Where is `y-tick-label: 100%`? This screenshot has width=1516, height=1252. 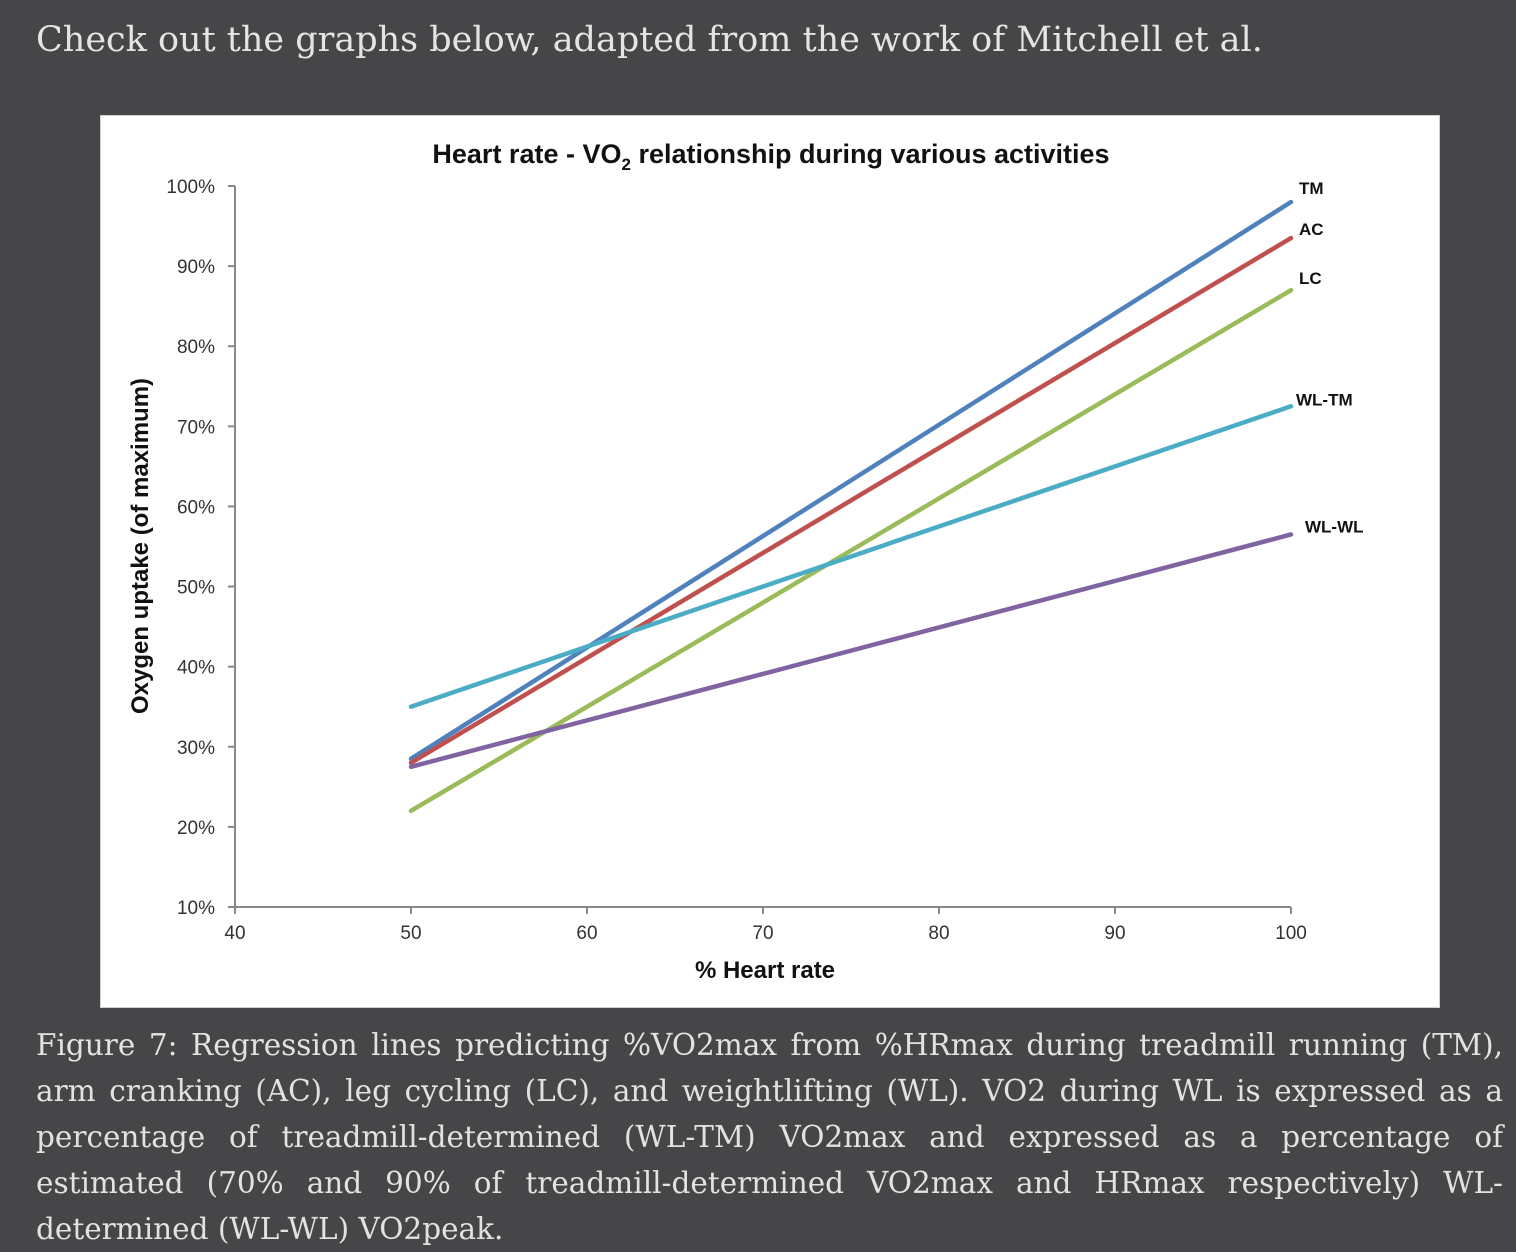 y-tick-label: 100% is located at coordinates (190, 187).